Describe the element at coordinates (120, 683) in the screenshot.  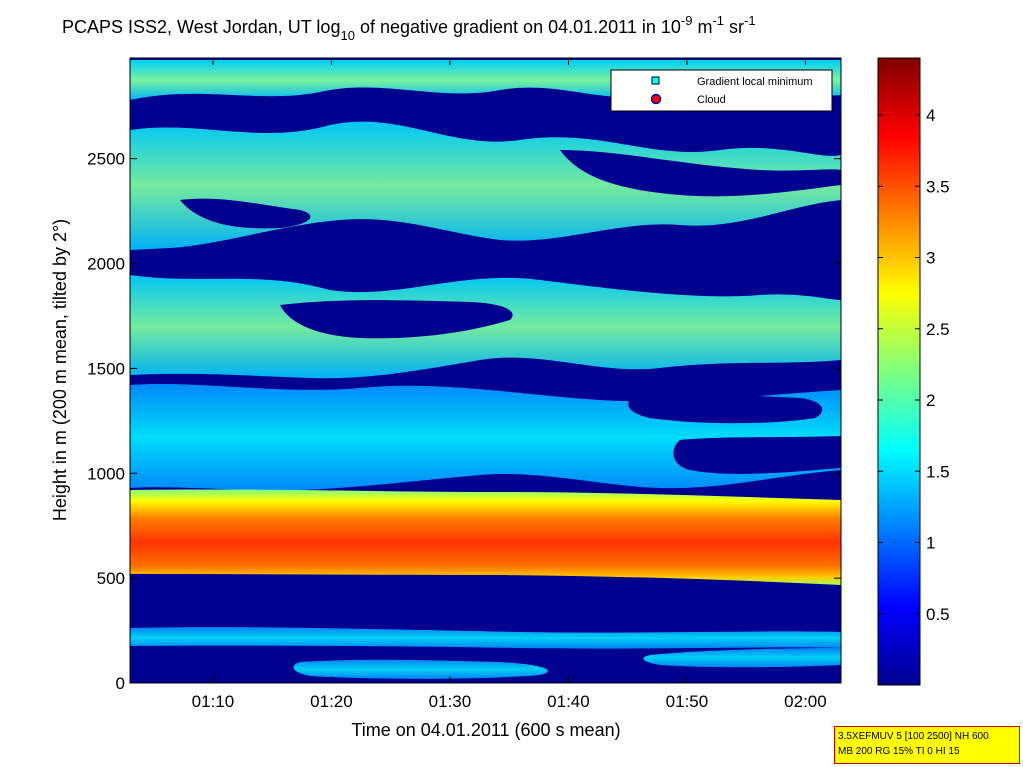
I see `y-tick-label: 0` at that location.